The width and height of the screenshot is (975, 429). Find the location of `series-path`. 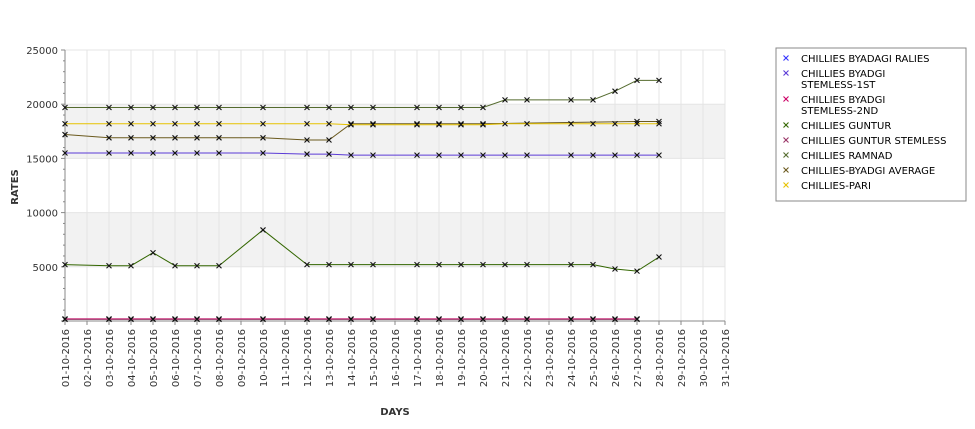

series-path is located at coordinates (362, 93).